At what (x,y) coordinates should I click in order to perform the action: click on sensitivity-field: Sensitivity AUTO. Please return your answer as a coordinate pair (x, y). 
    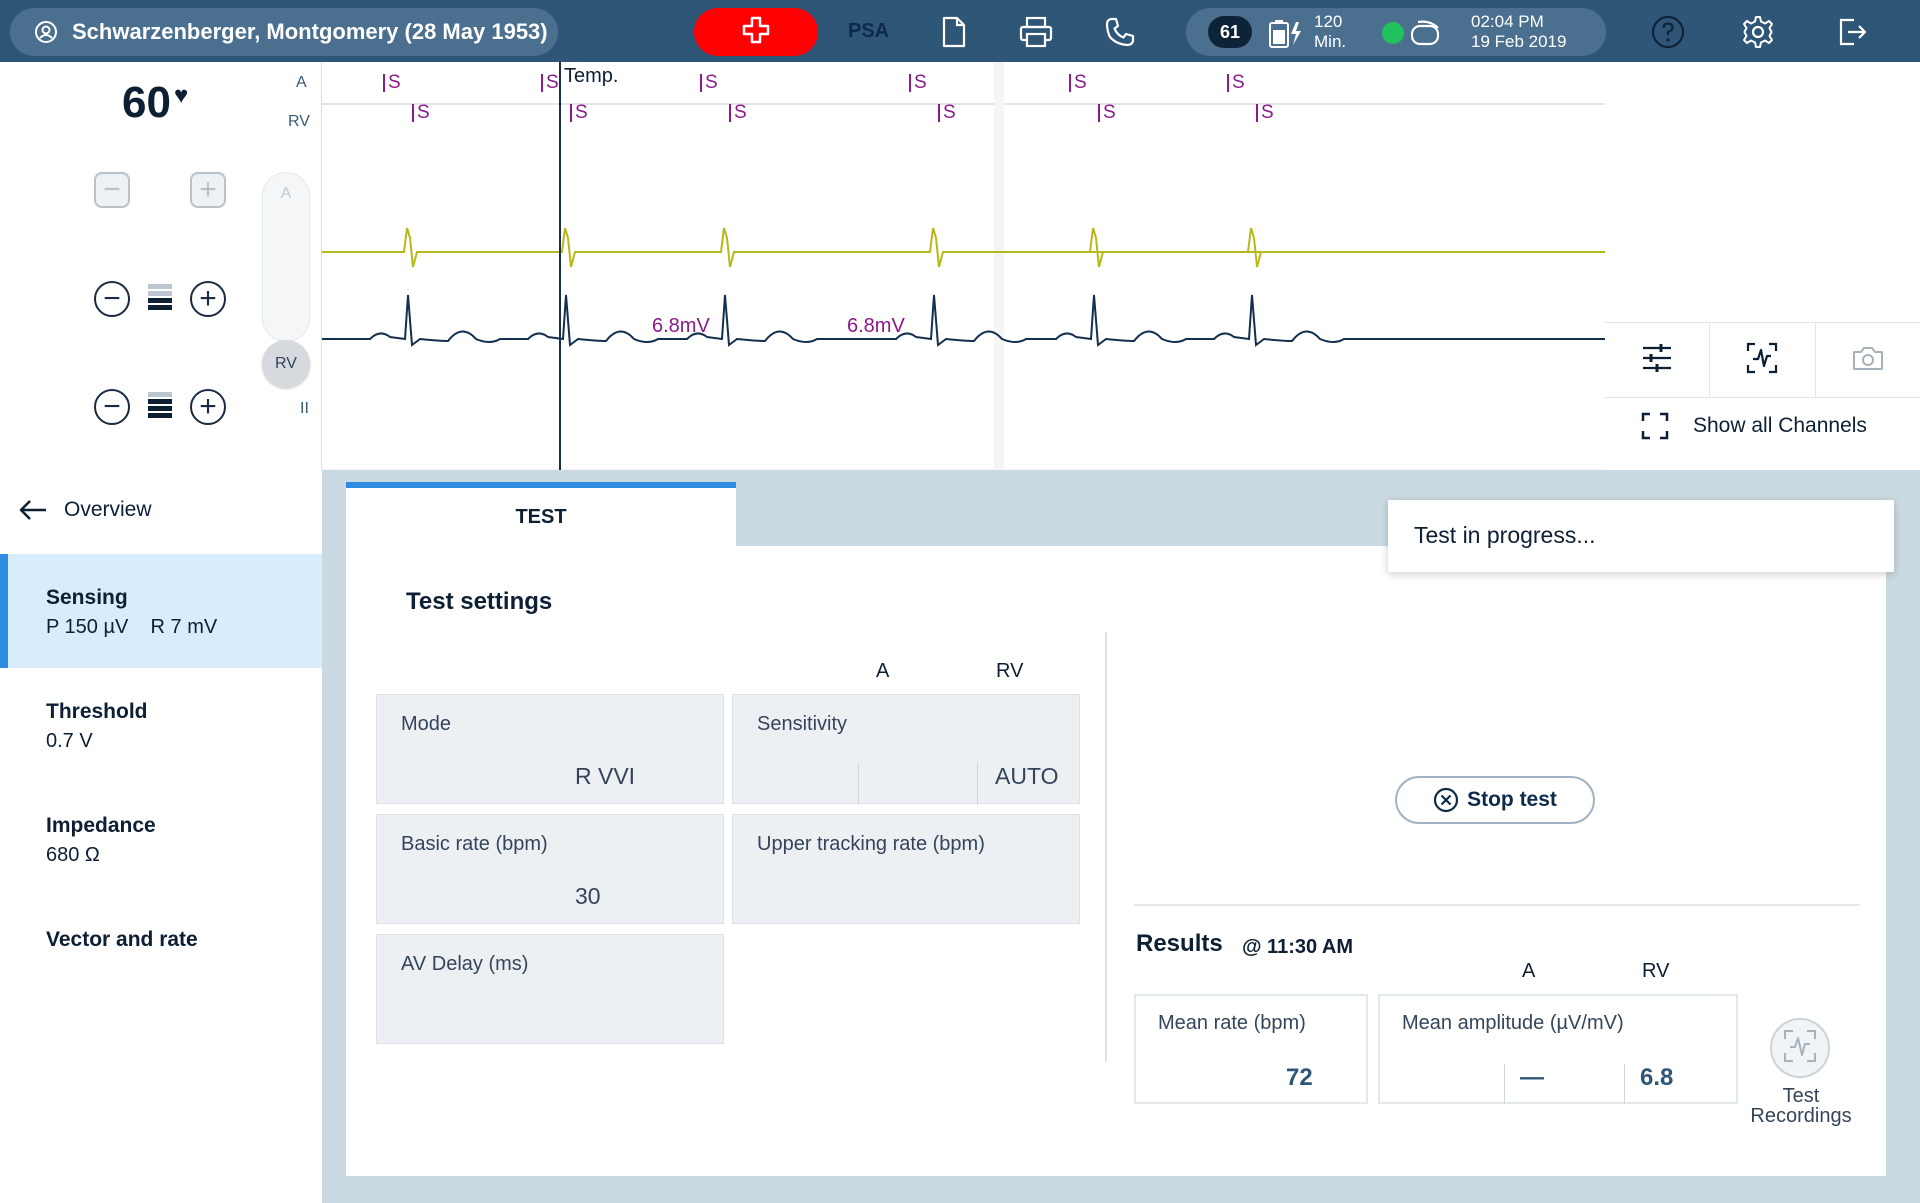
    Looking at the image, I should click on (906, 749).